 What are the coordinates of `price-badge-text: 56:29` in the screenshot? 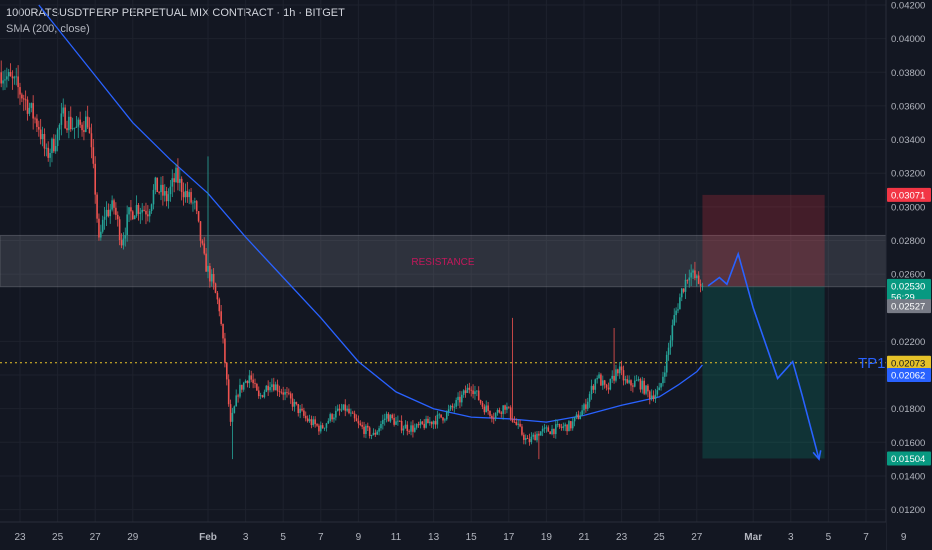 It's located at (903, 297).